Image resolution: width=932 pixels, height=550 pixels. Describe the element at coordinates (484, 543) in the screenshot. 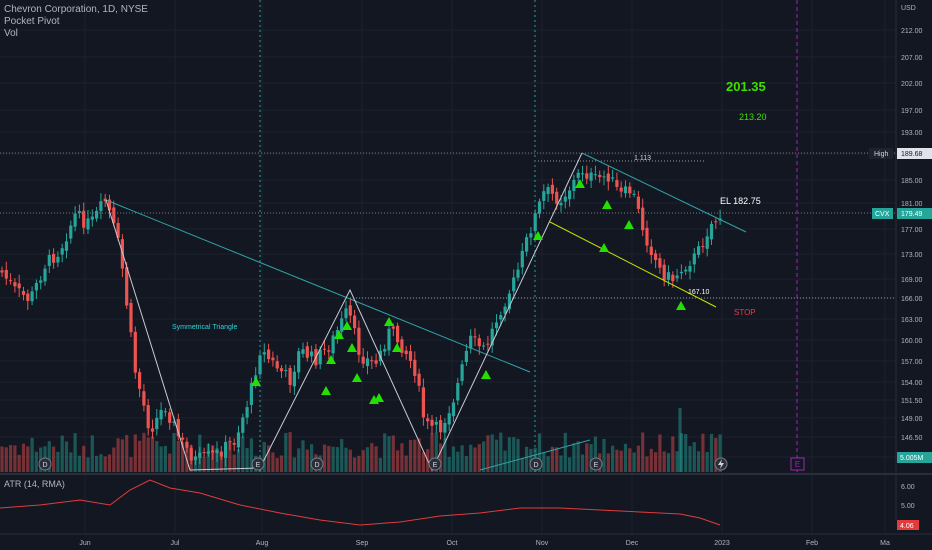

I see `time-axis: Jun Jul Aug Sep Oct Nov Dec 2023 Feb Ma` at that location.